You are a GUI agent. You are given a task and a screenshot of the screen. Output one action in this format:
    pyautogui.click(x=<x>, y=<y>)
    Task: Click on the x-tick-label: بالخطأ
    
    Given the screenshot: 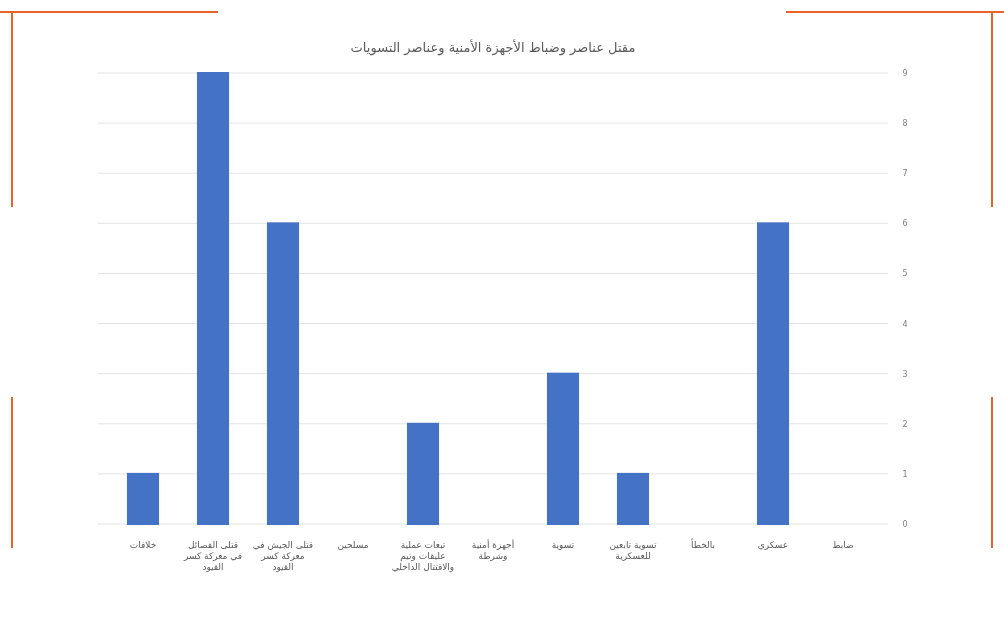 What is the action you would take?
    pyautogui.click(x=703, y=544)
    